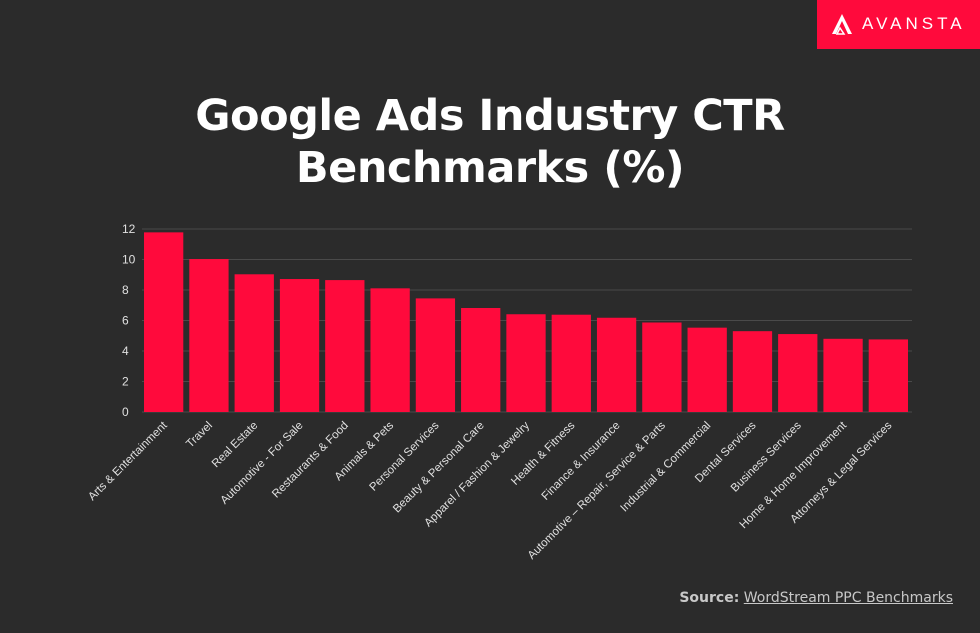 This screenshot has height=633, width=980. What do you see at coordinates (439, 468) in the screenshot?
I see `x-category-label: Beauty & Personal Care` at bounding box center [439, 468].